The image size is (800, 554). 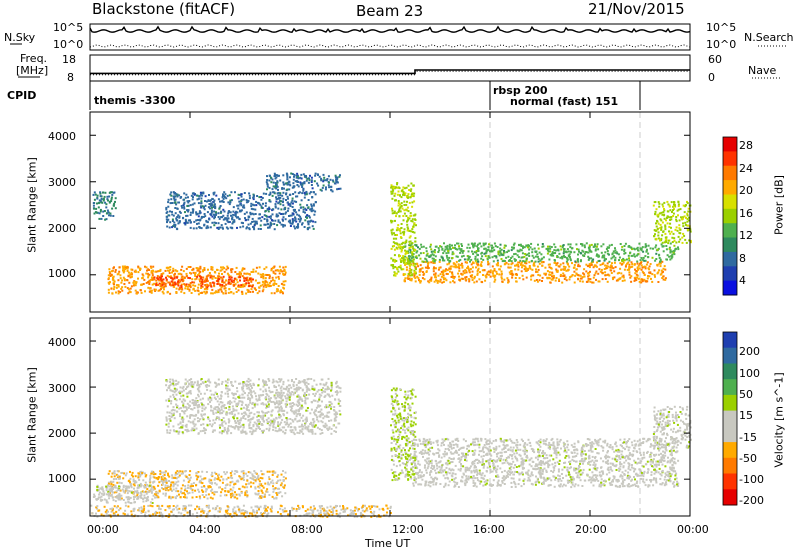 I want to click on y-tick-2000-bottom: 2000, so click(x=62, y=433).